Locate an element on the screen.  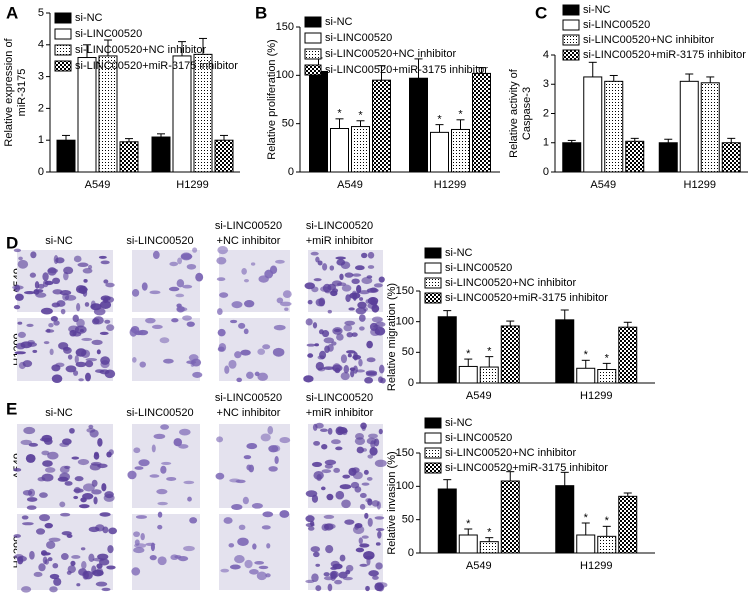
column-header: +NC inhibitor is located at coordinates (249, 241).